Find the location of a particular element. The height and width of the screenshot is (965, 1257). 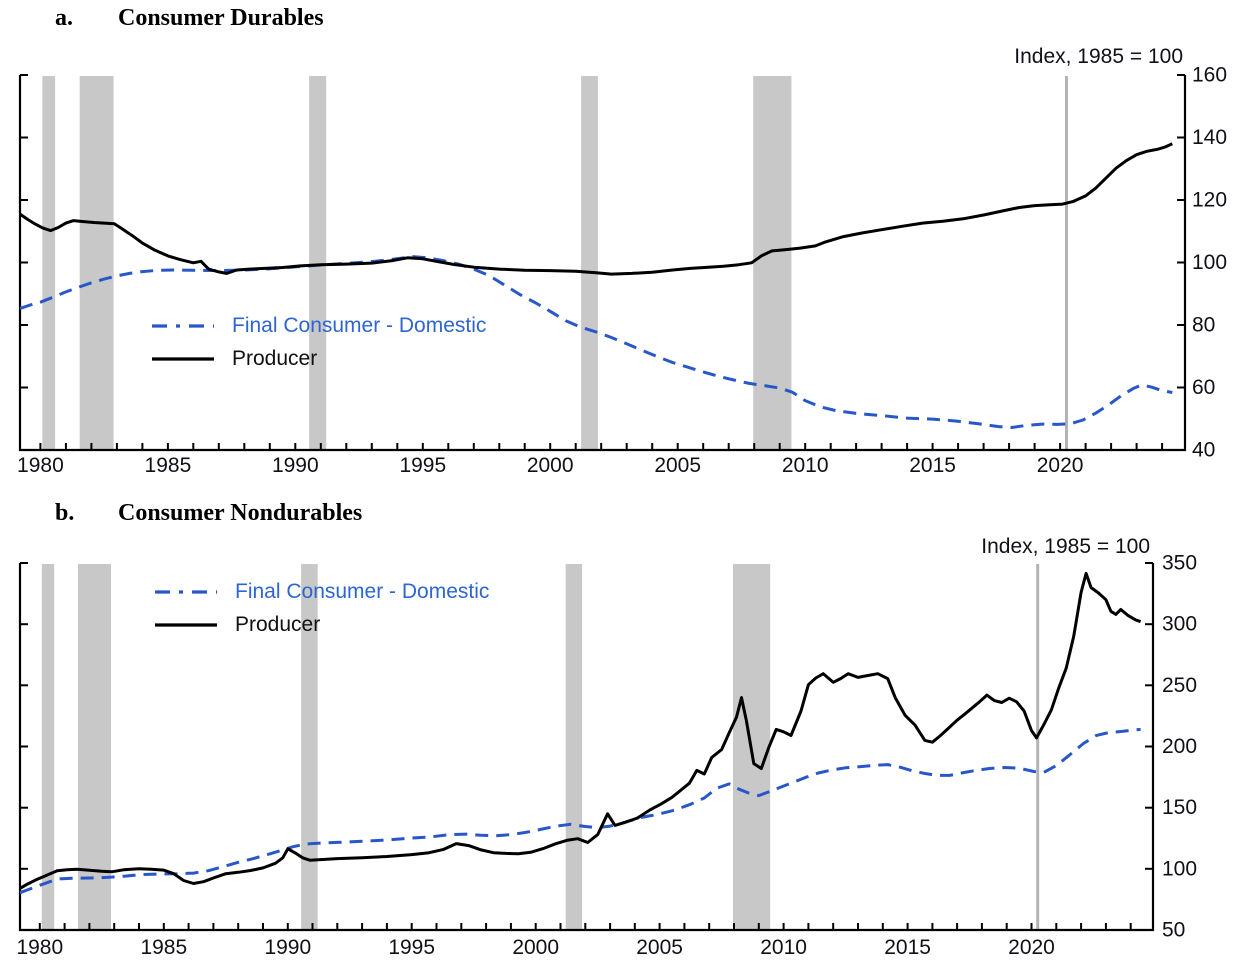

y-tick-label: 160 is located at coordinates (1209, 75).